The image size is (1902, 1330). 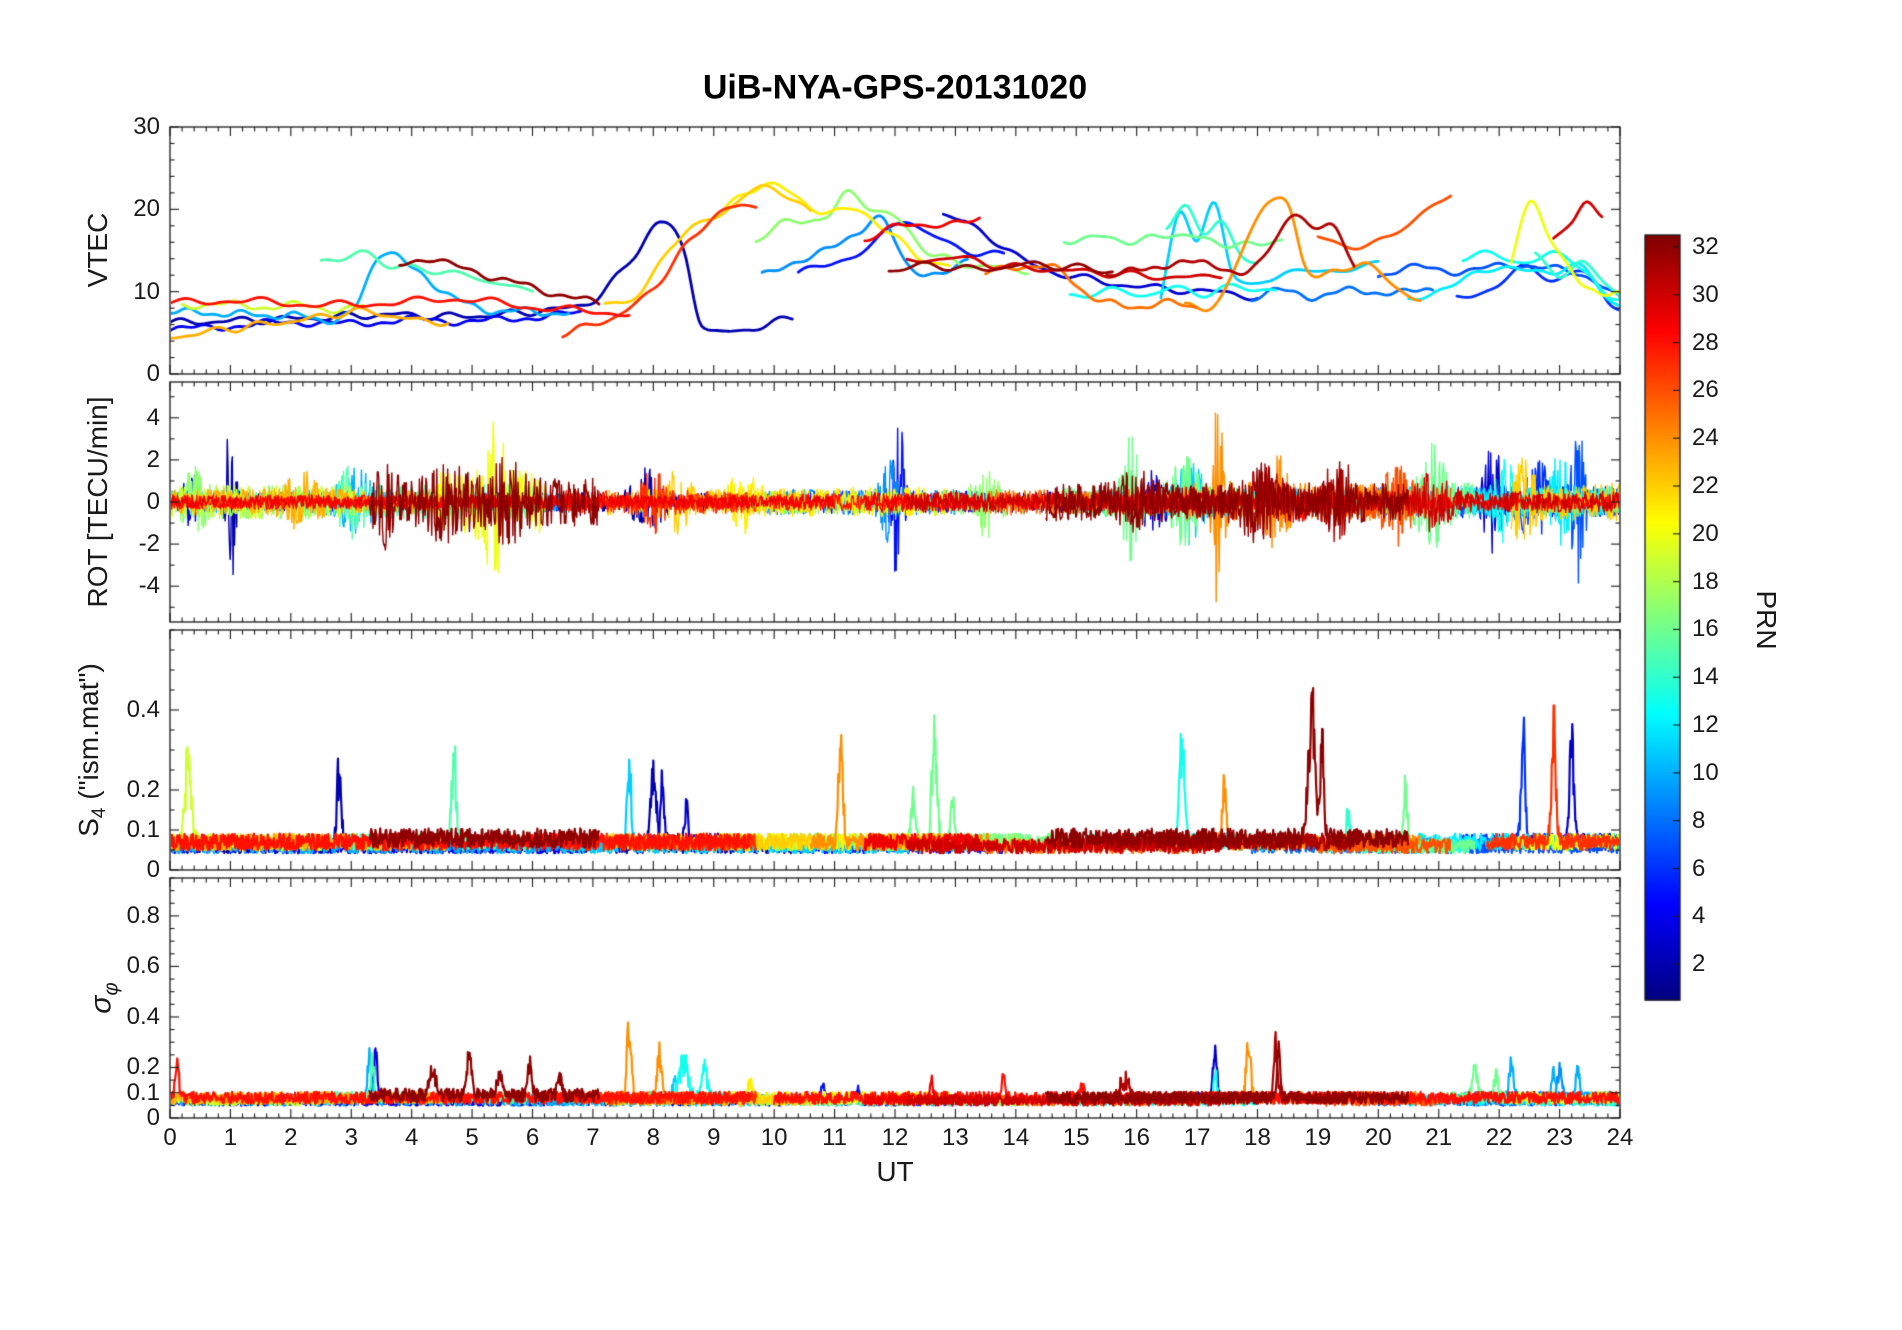 What do you see at coordinates (89, 735) in the screenshot?
I see `s4-rest: ("ism.mat")` at bounding box center [89, 735].